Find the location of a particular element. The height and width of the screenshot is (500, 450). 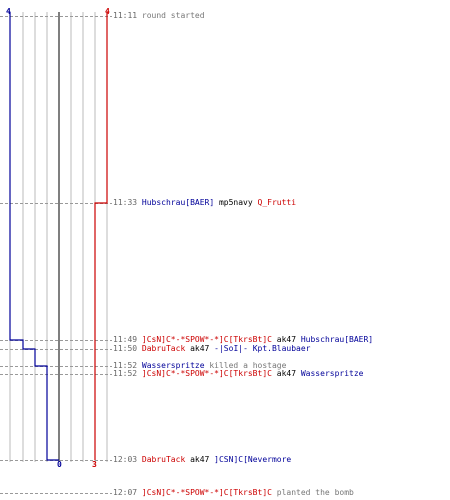

ct-player-name: Q_Frutti is located at coordinates (277, 202).